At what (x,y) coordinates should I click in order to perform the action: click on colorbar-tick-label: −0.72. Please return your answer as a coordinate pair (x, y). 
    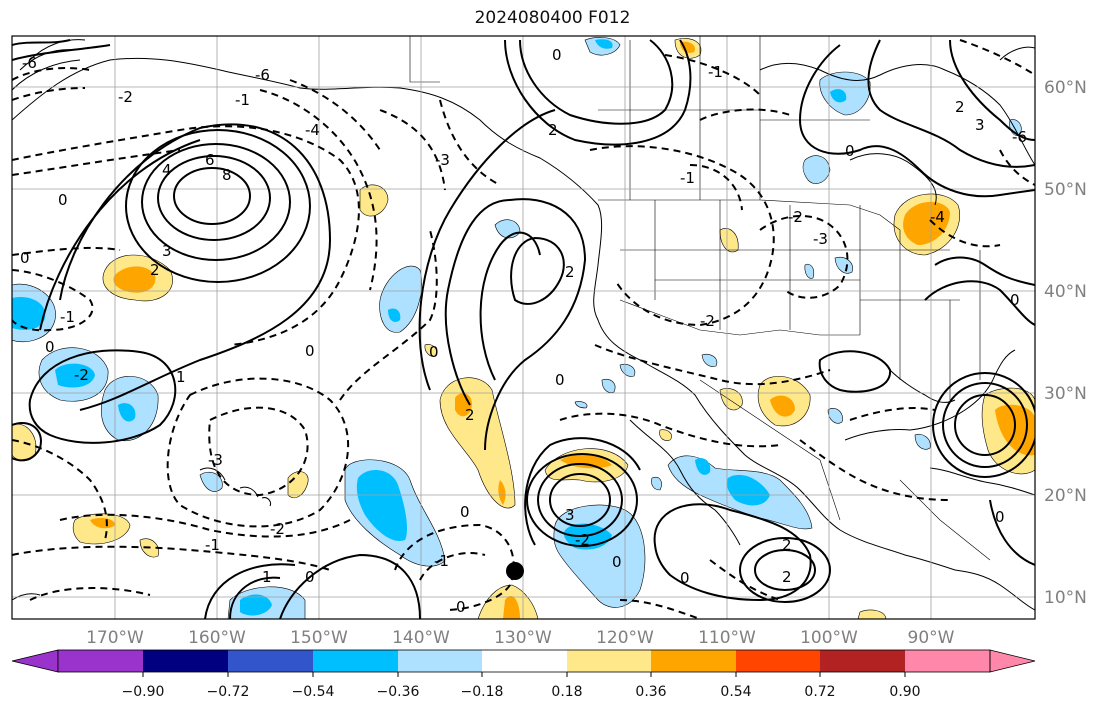
    Looking at the image, I should click on (228, 692).